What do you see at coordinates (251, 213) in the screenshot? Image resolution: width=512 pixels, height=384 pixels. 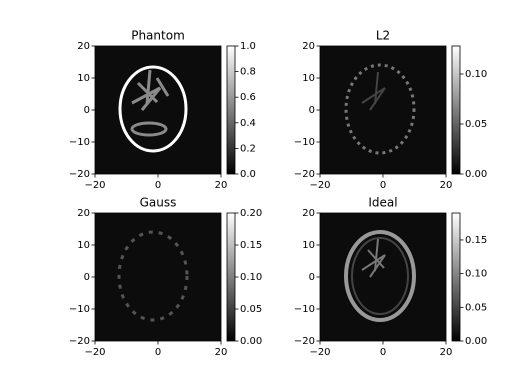 I see `colorbar-tick-label: 0.20` at bounding box center [251, 213].